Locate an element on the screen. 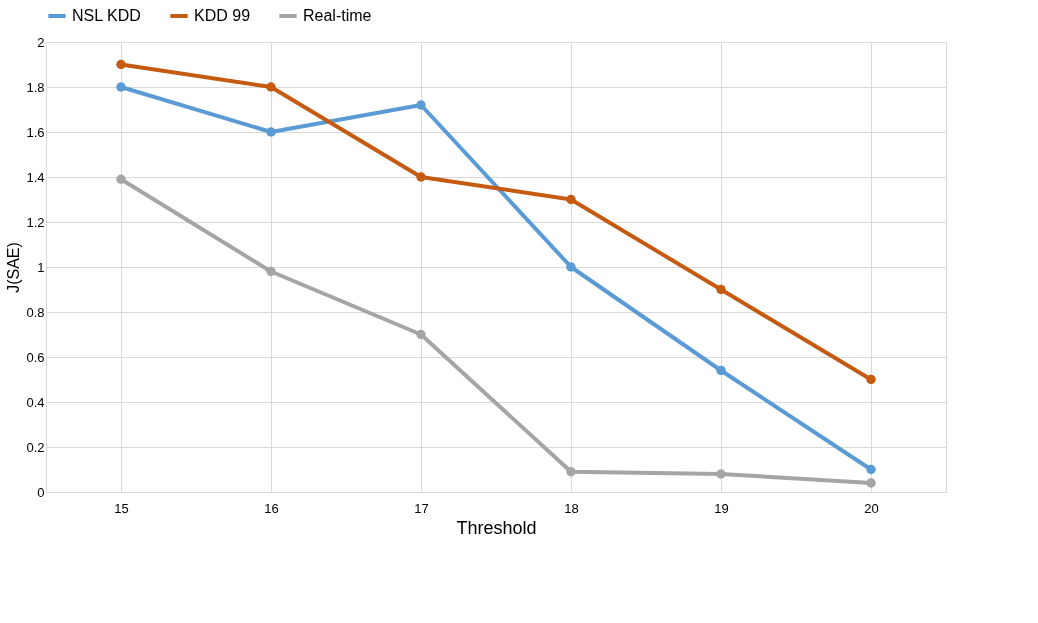 The height and width of the screenshot is (623, 1038). y-tick-label: 0.2 is located at coordinates (35, 447).